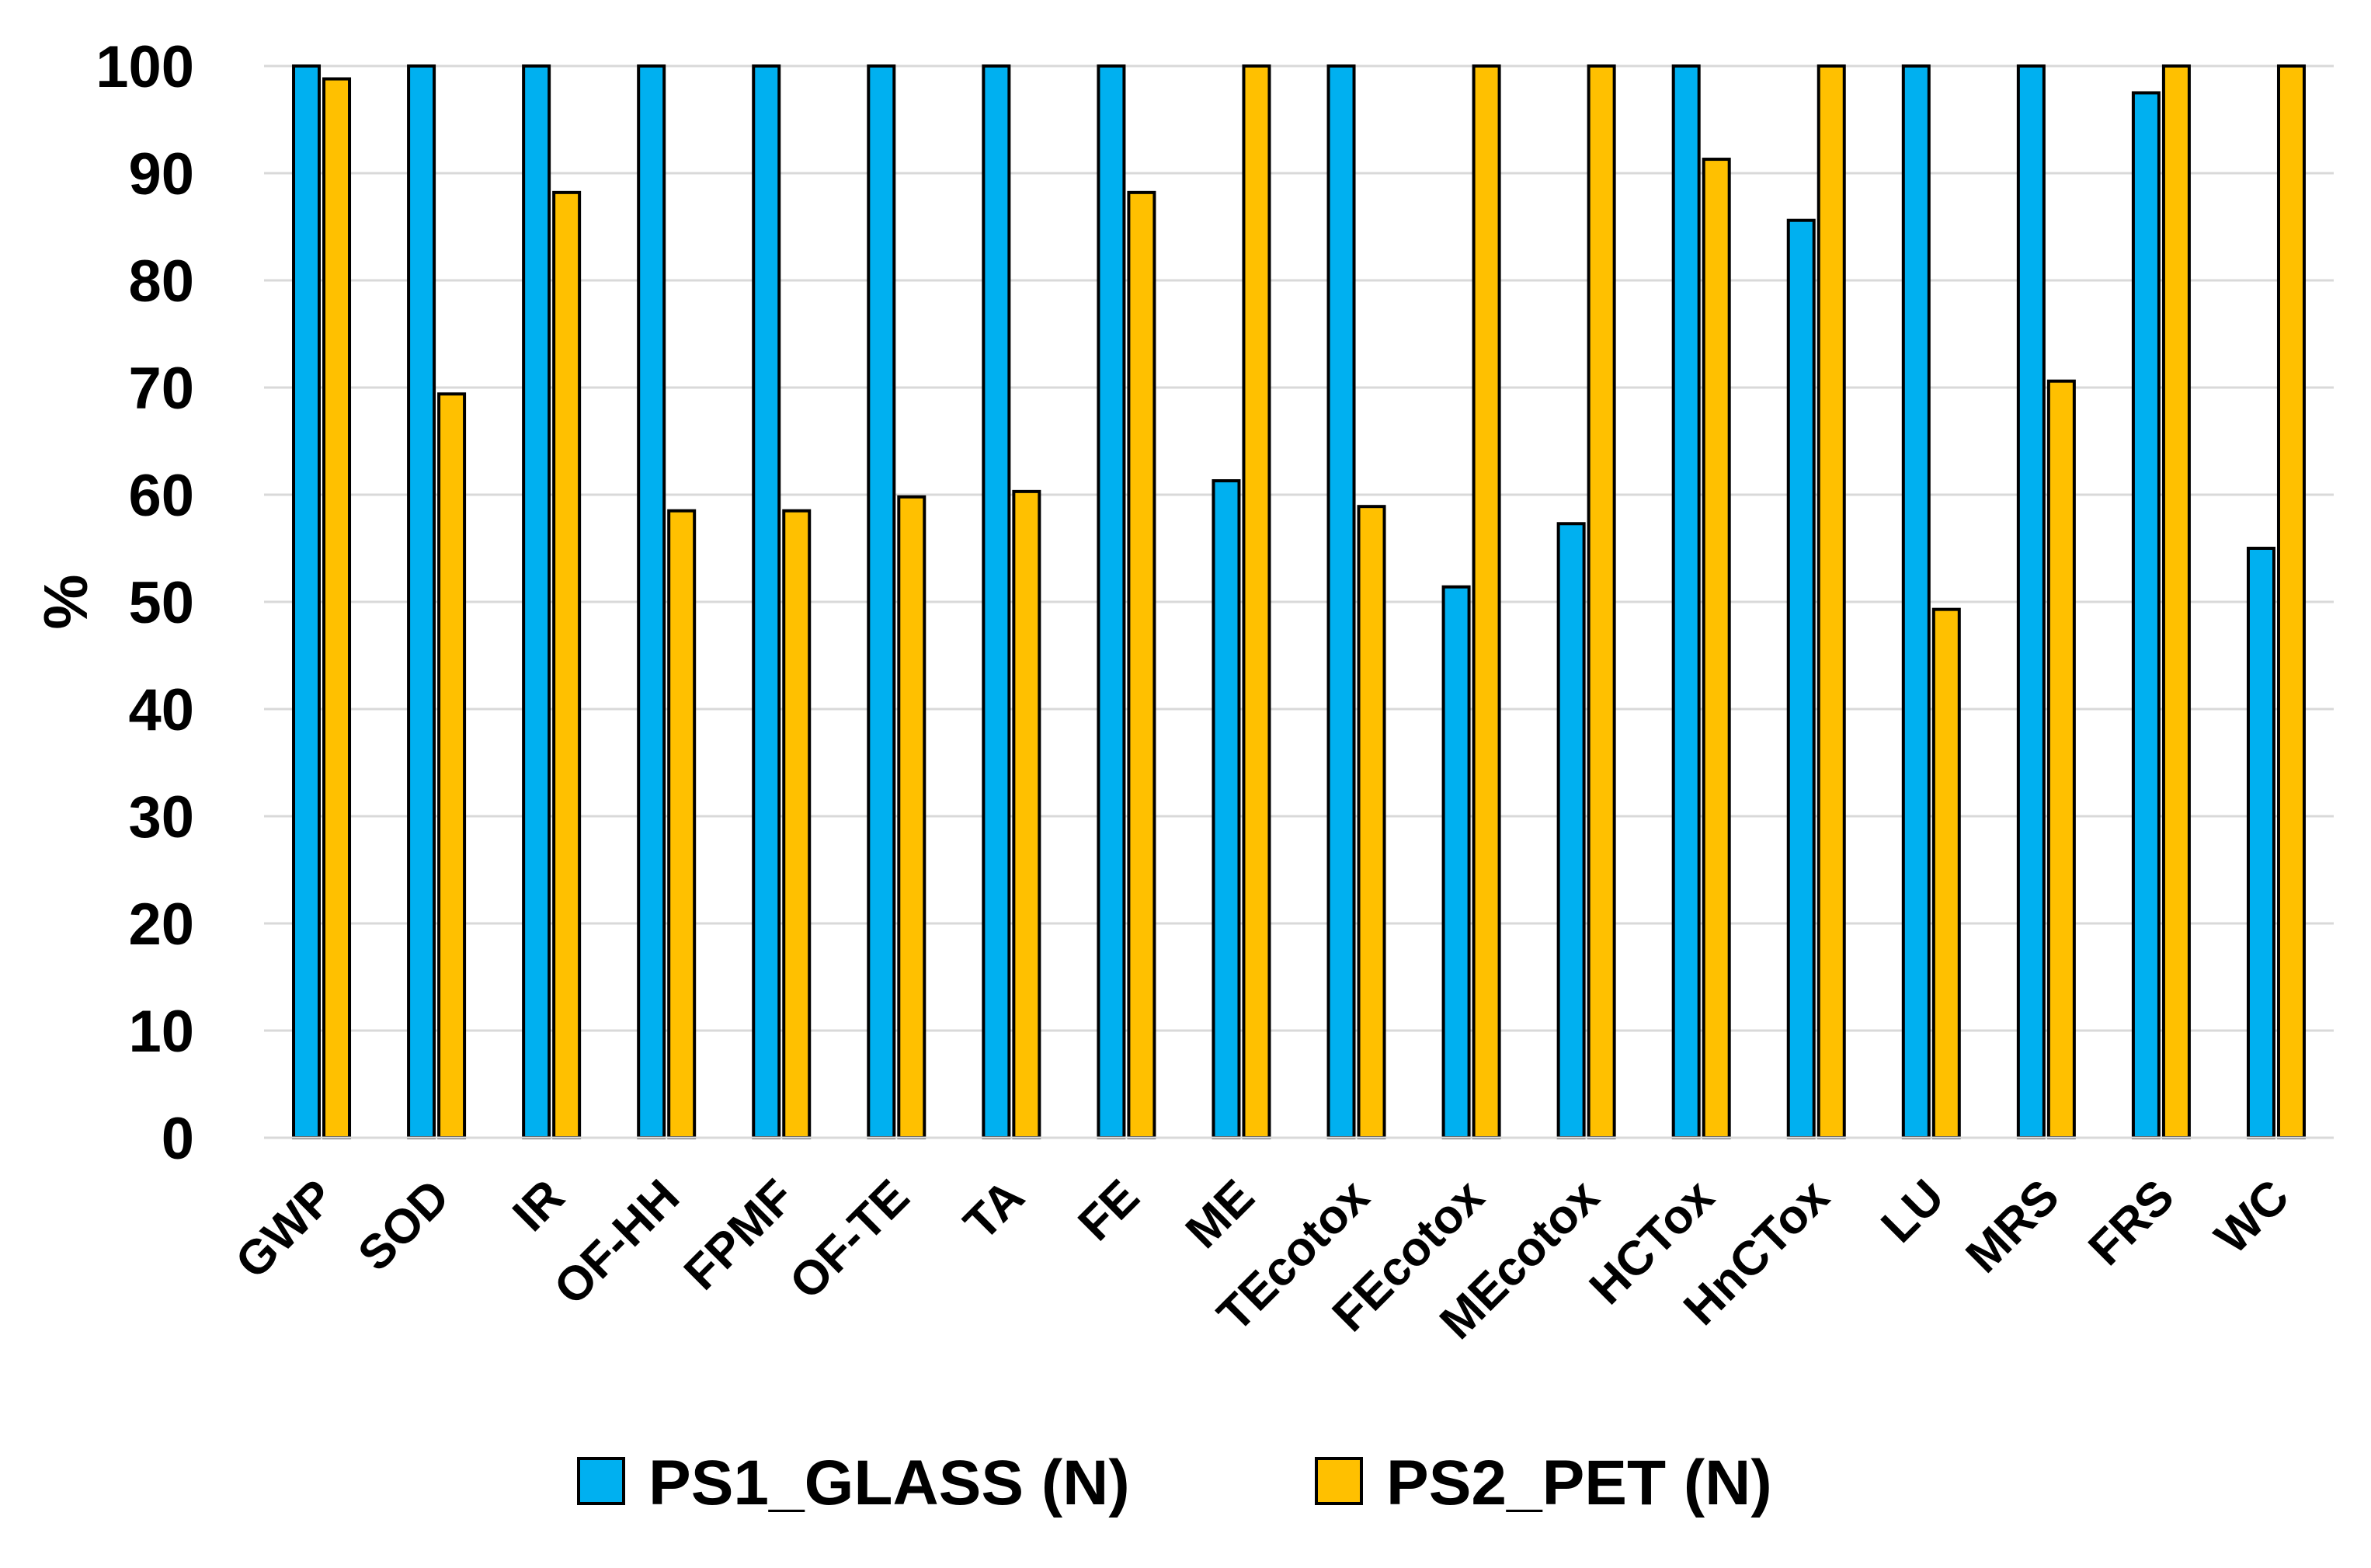 The width and height of the screenshot is (2371, 1568). I want to click on legend-item-ps1-glass: PS1_GLASS (N), so click(853, 1483).